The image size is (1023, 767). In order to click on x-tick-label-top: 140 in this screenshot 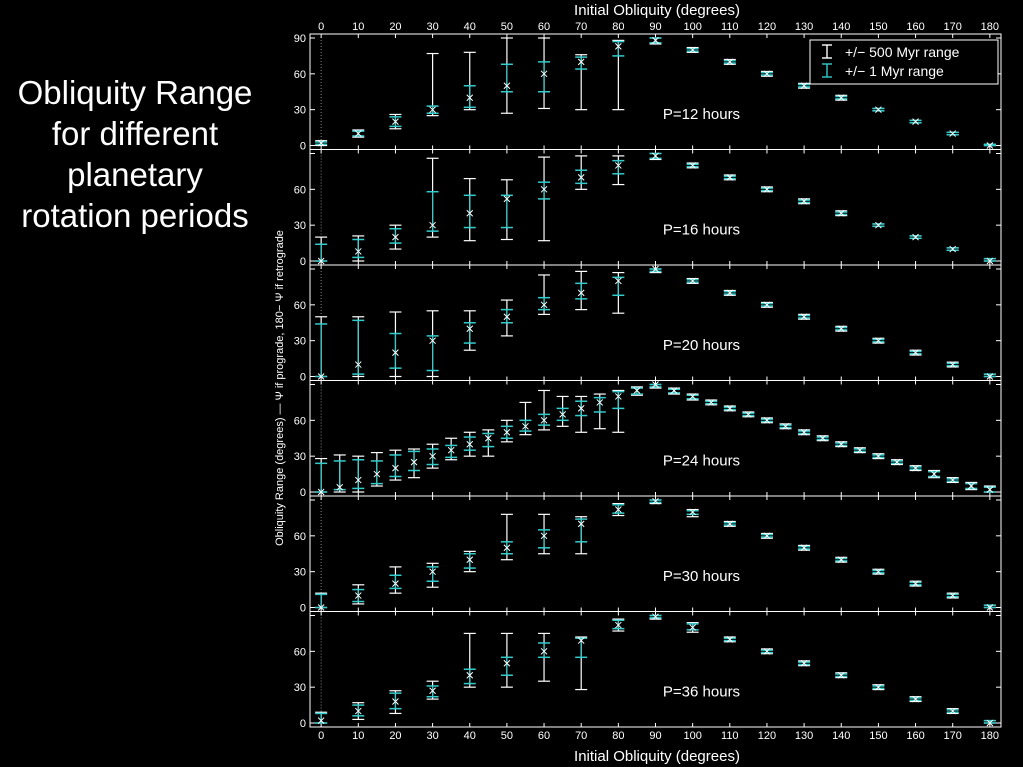, I will do `click(841, 27)`.